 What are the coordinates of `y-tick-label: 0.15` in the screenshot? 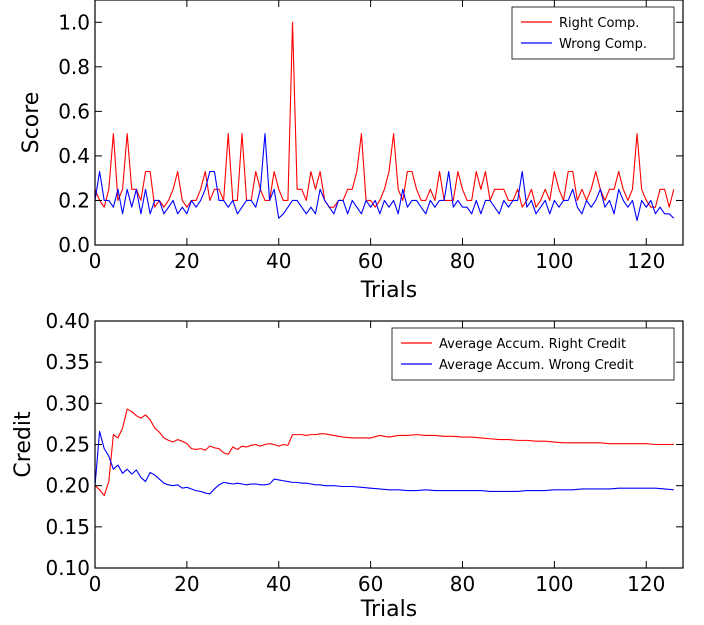 It's located at (67, 527).